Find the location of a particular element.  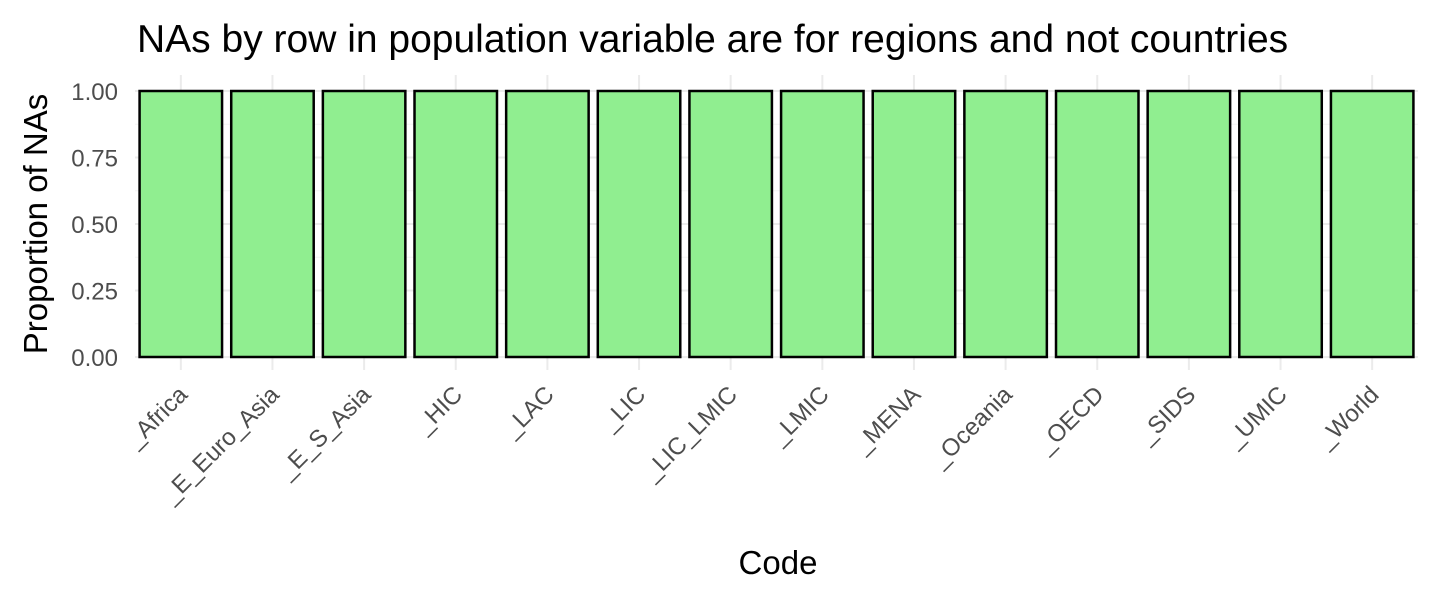

bar-lmic is located at coordinates (822, 224).